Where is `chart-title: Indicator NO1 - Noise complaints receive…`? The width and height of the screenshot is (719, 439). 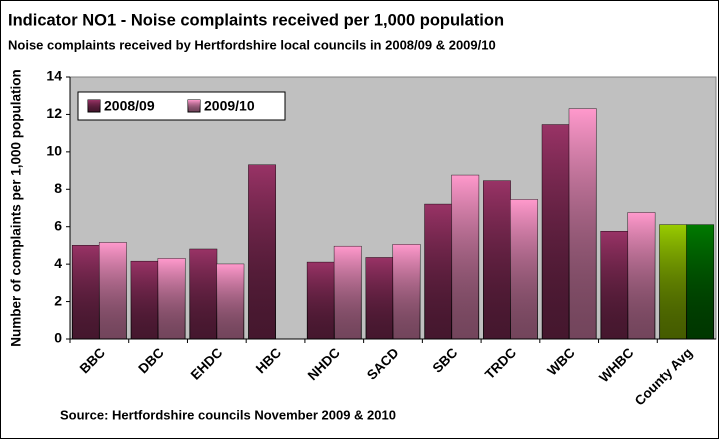
chart-title: Indicator NO1 - Noise complaints receive… is located at coordinates (256, 20).